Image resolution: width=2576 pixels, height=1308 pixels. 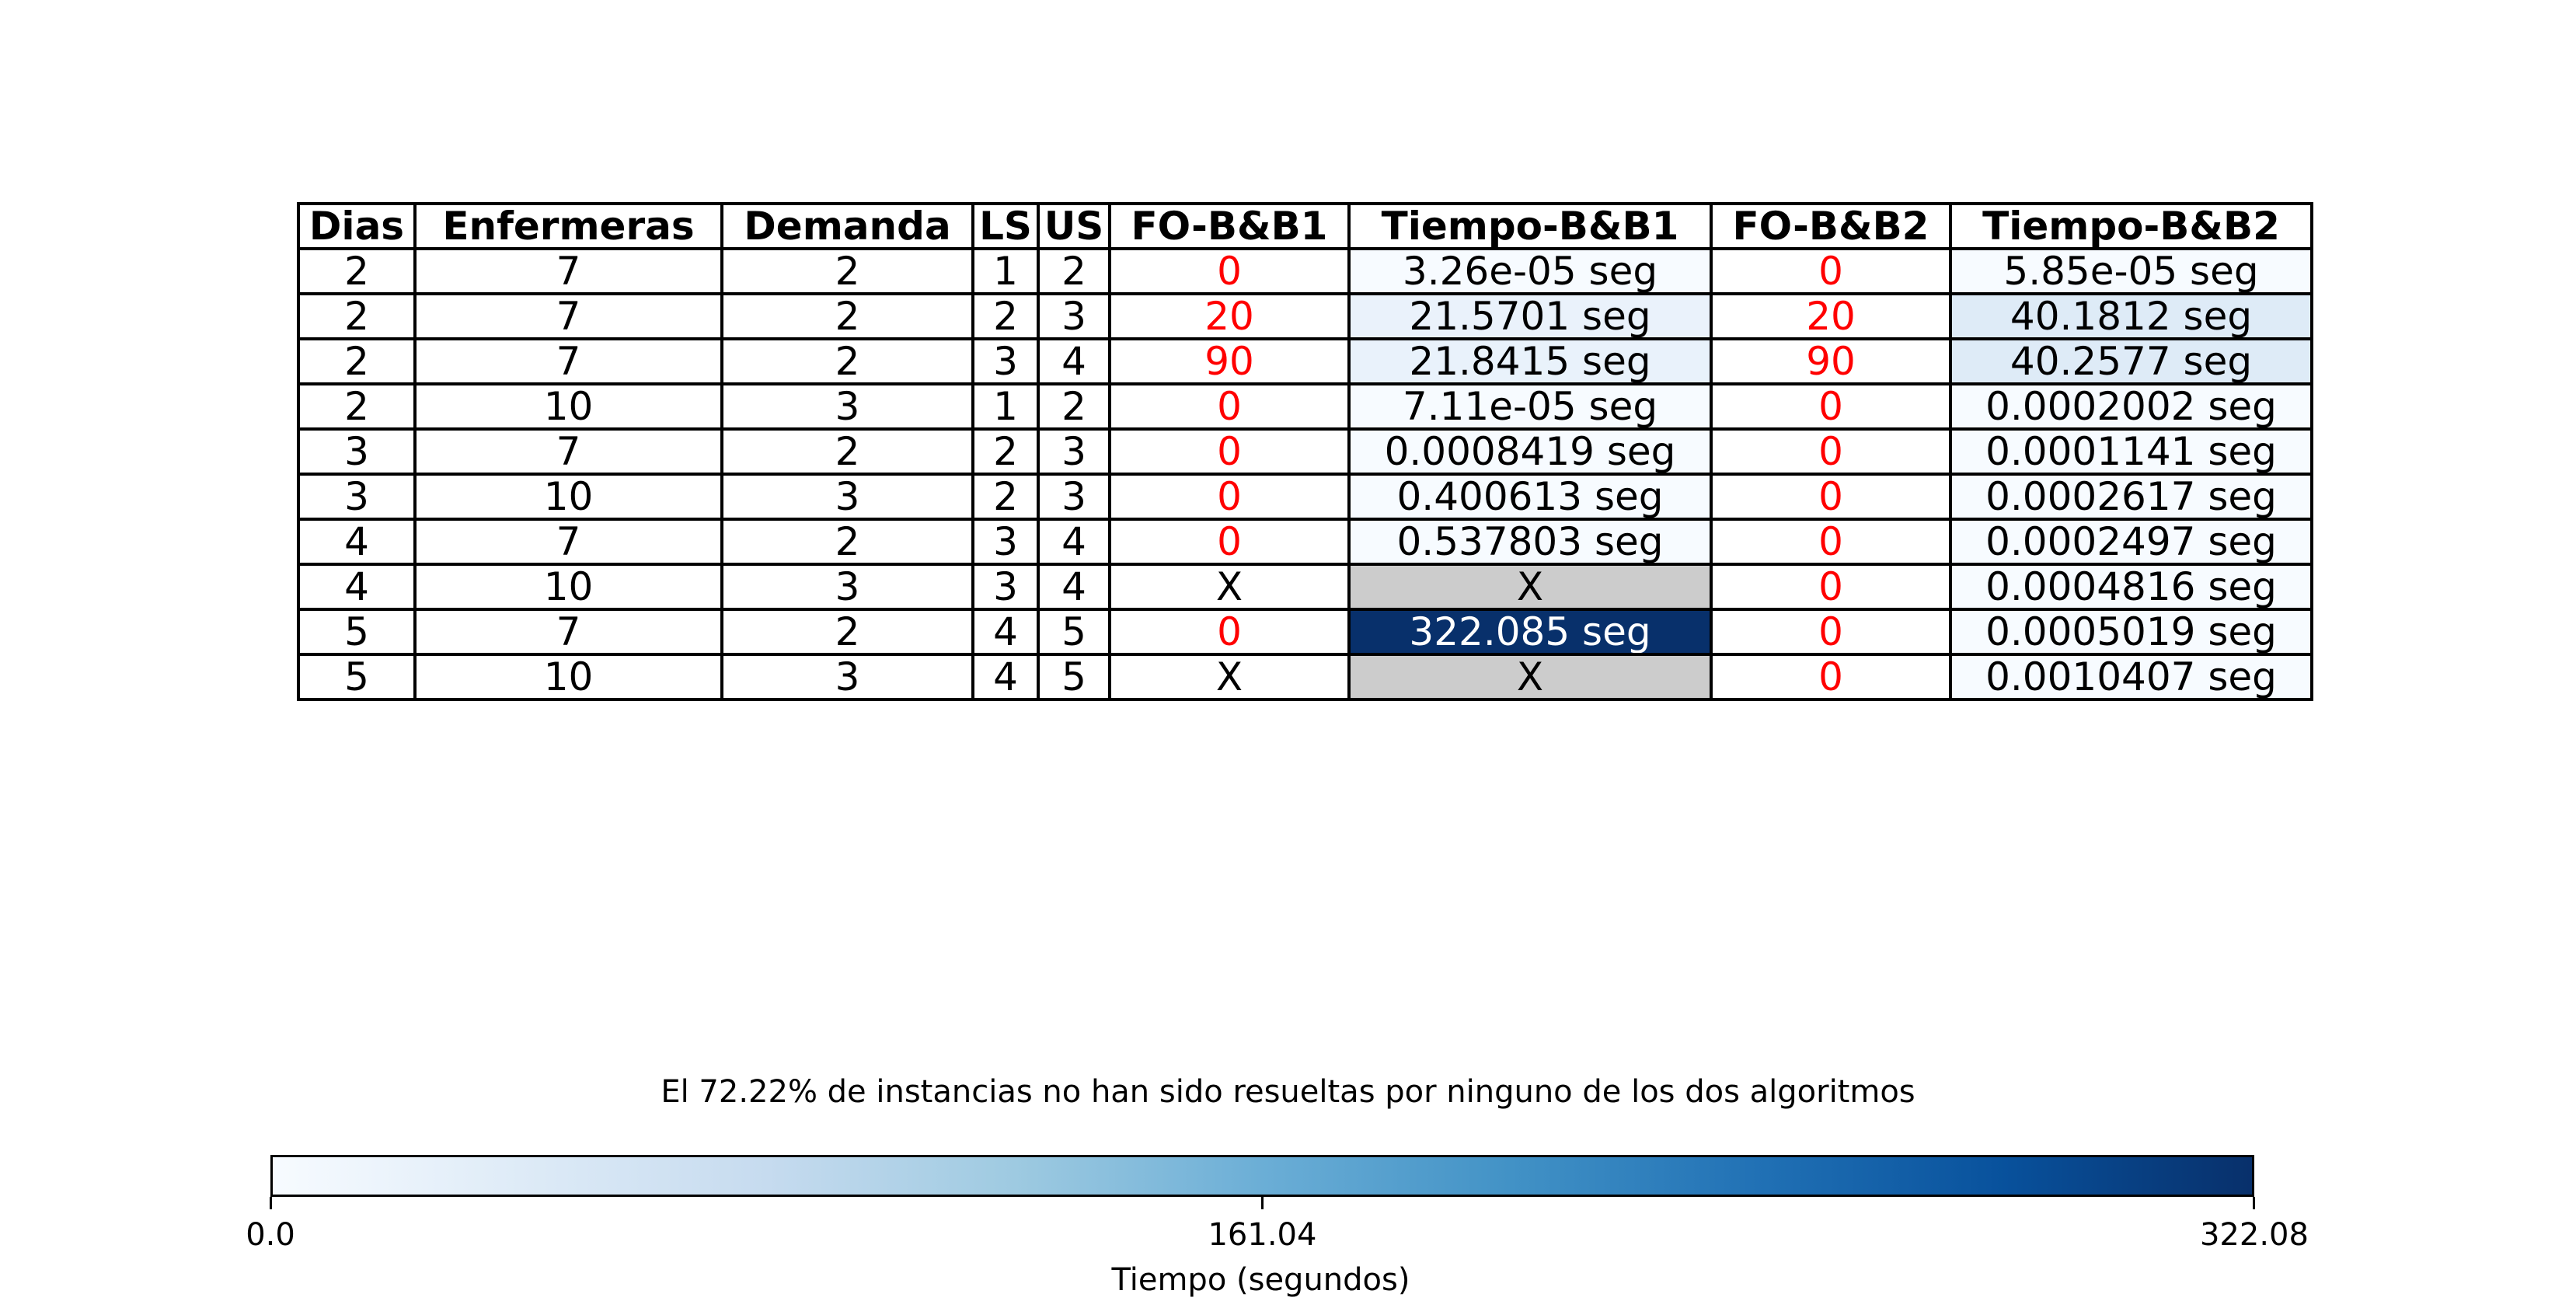 What do you see at coordinates (1530, 226) in the screenshot?
I see `column-header: Tiempo-B&B1` at bounding box center [1530, 226].